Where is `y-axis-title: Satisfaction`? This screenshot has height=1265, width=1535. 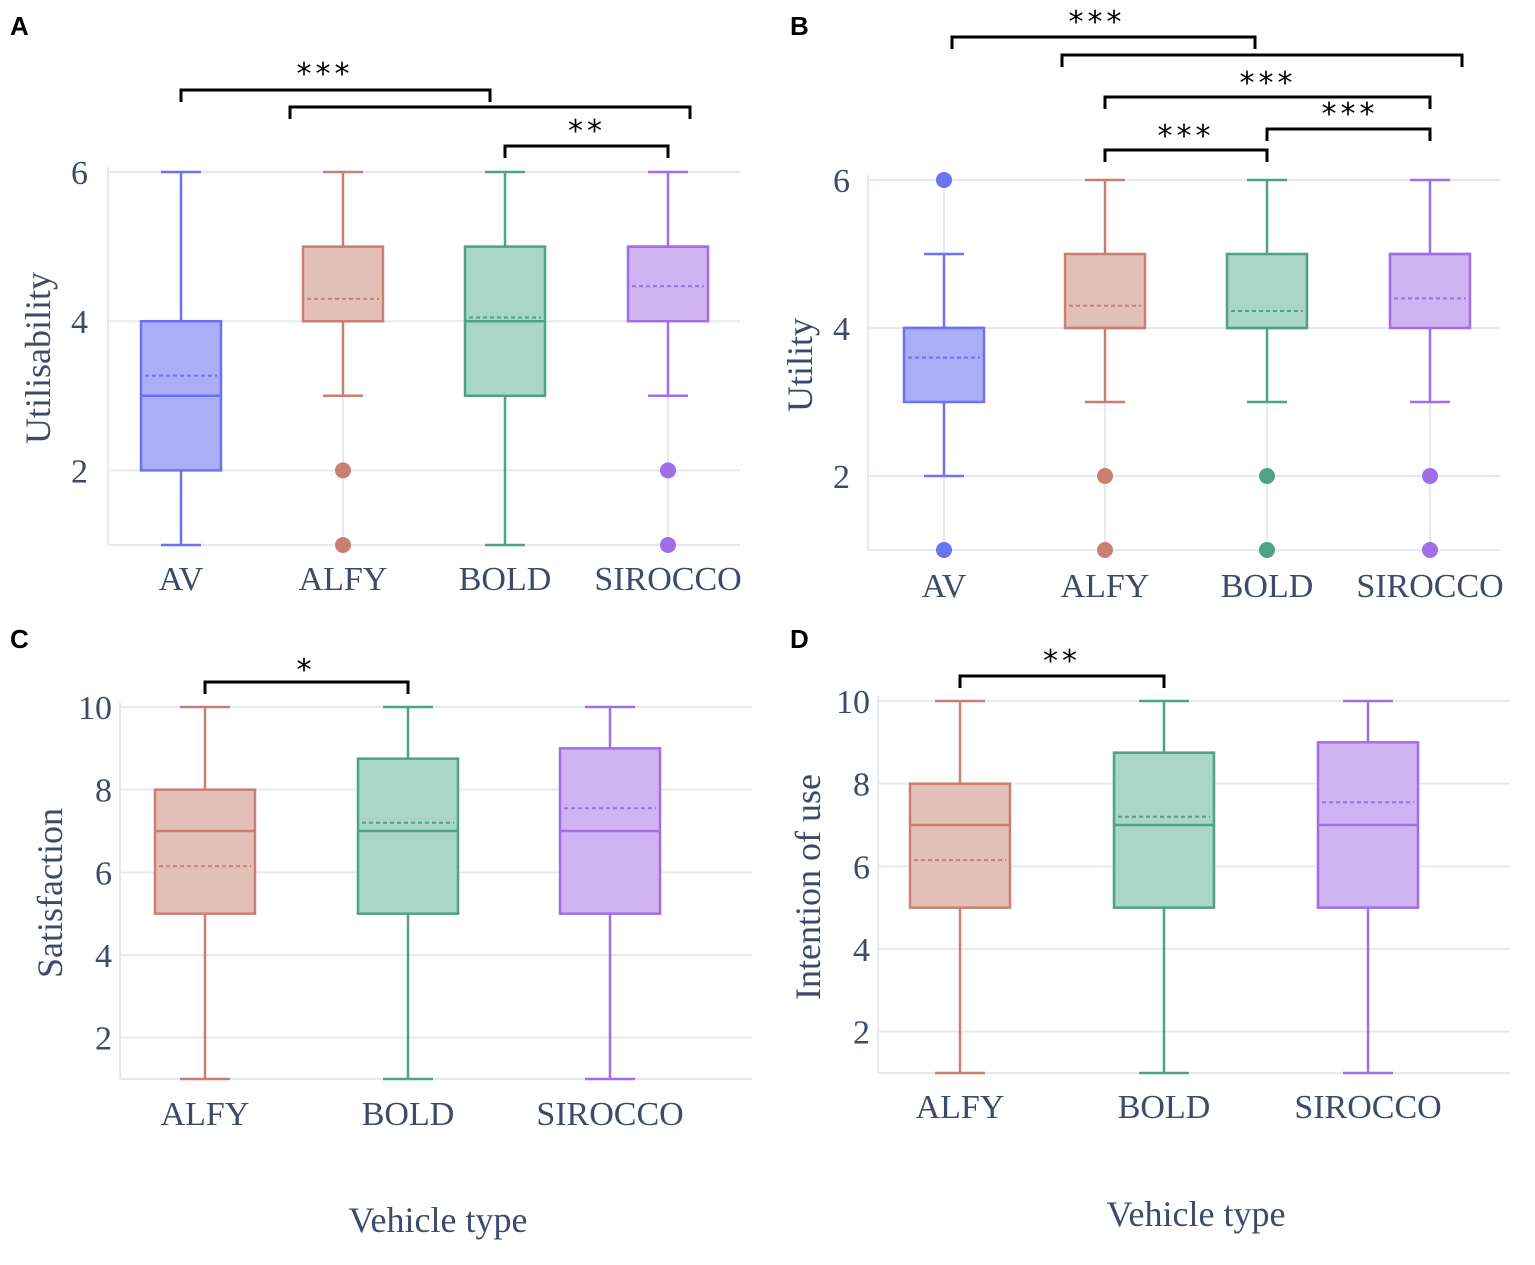
y-axis-title: Satisfaction is located at coordinates (50, 893).